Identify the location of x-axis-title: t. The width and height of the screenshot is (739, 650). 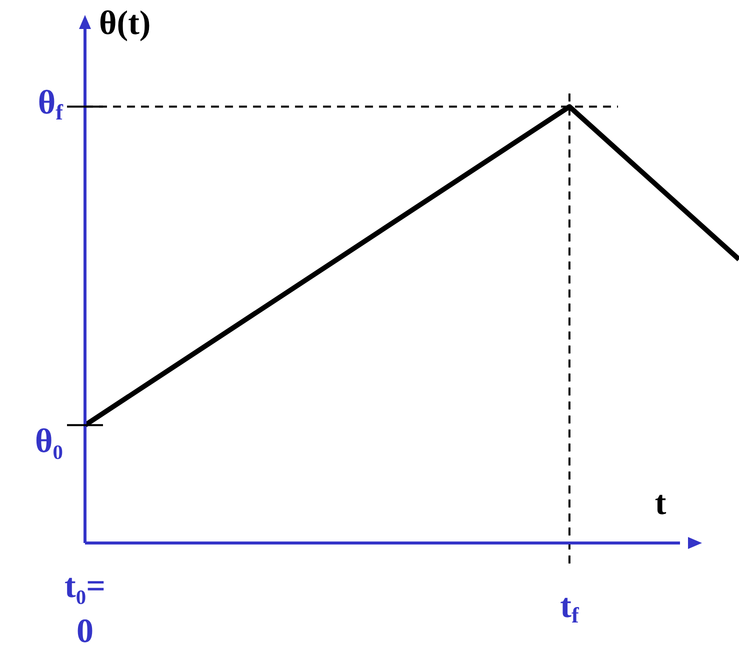
(660, 503).